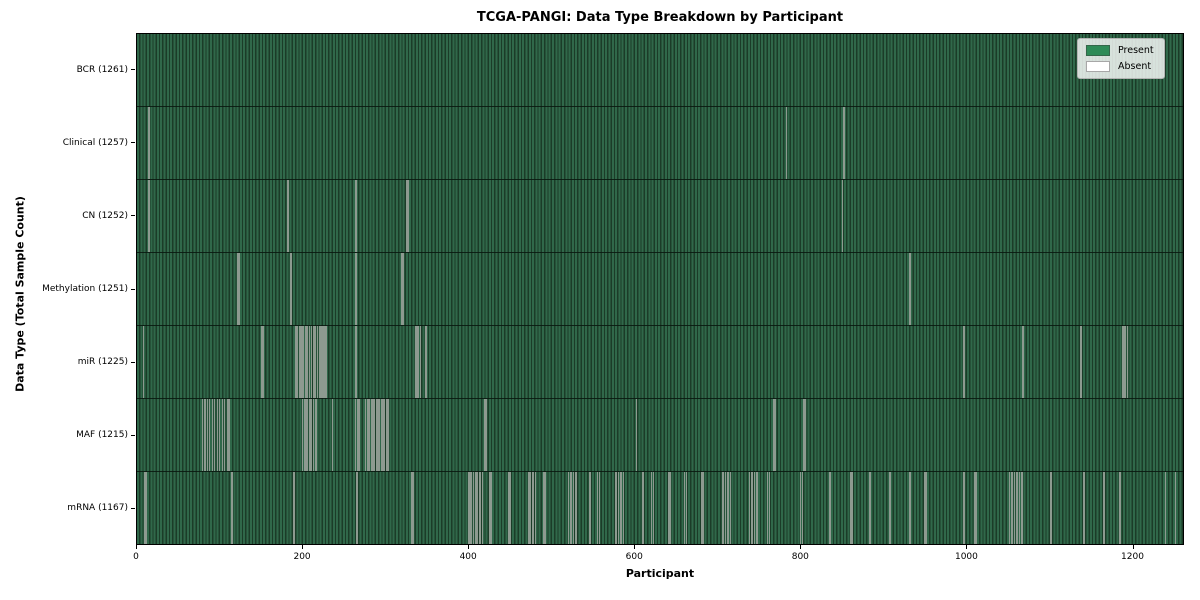 This screenshot has width=1200, height=600. I want to click on y-tick-label-miR: miR (1225), so click(102, 362).